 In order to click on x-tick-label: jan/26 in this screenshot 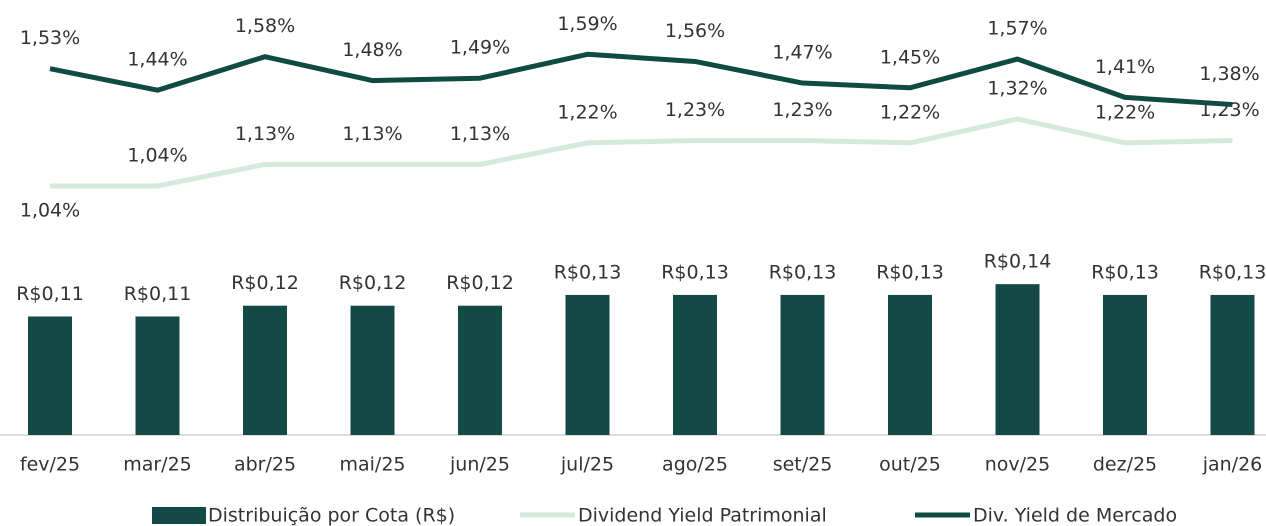, I will do `click(1232, 465)`.